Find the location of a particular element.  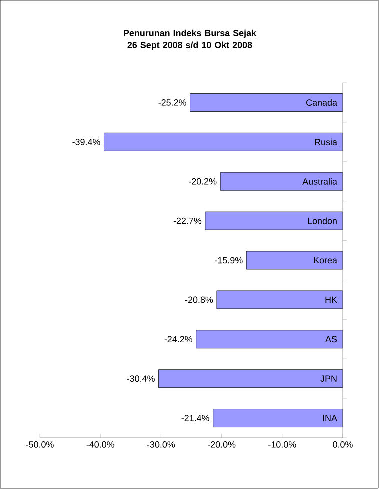

chart-title: Penurunan Indeks Bursa Sejak 26 Sept 2008 s/d 10 Okt 2008 is located at coordinates (190, 40).